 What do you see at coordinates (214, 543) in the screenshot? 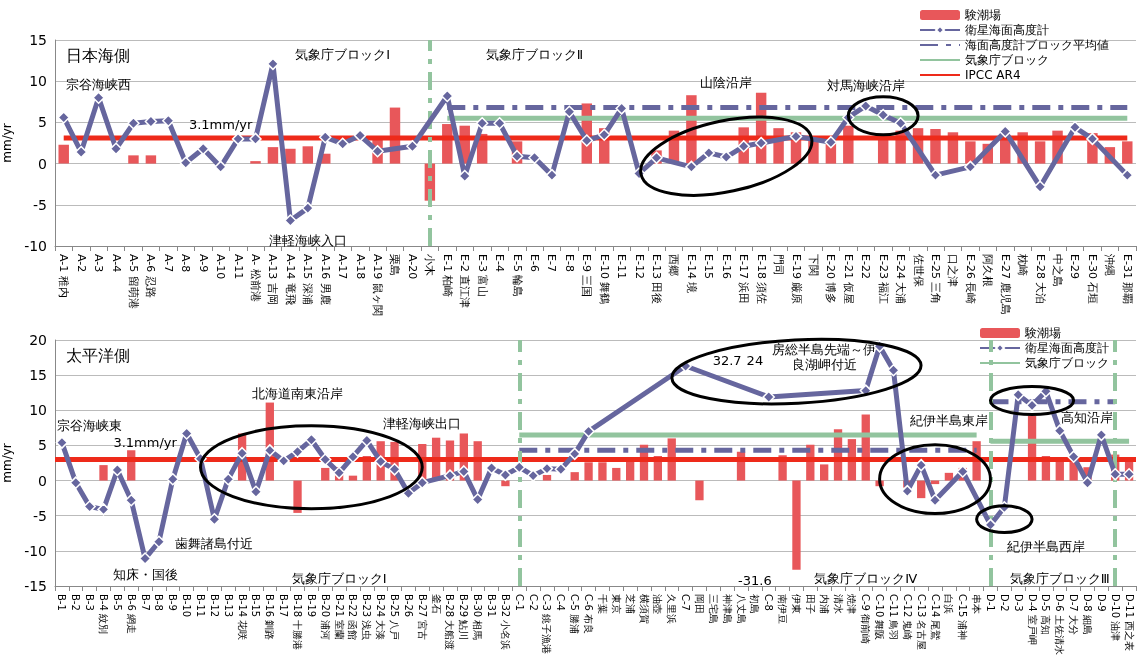
I see `annotation: 歯舞諸島付近` at bounding box center [214, 543].